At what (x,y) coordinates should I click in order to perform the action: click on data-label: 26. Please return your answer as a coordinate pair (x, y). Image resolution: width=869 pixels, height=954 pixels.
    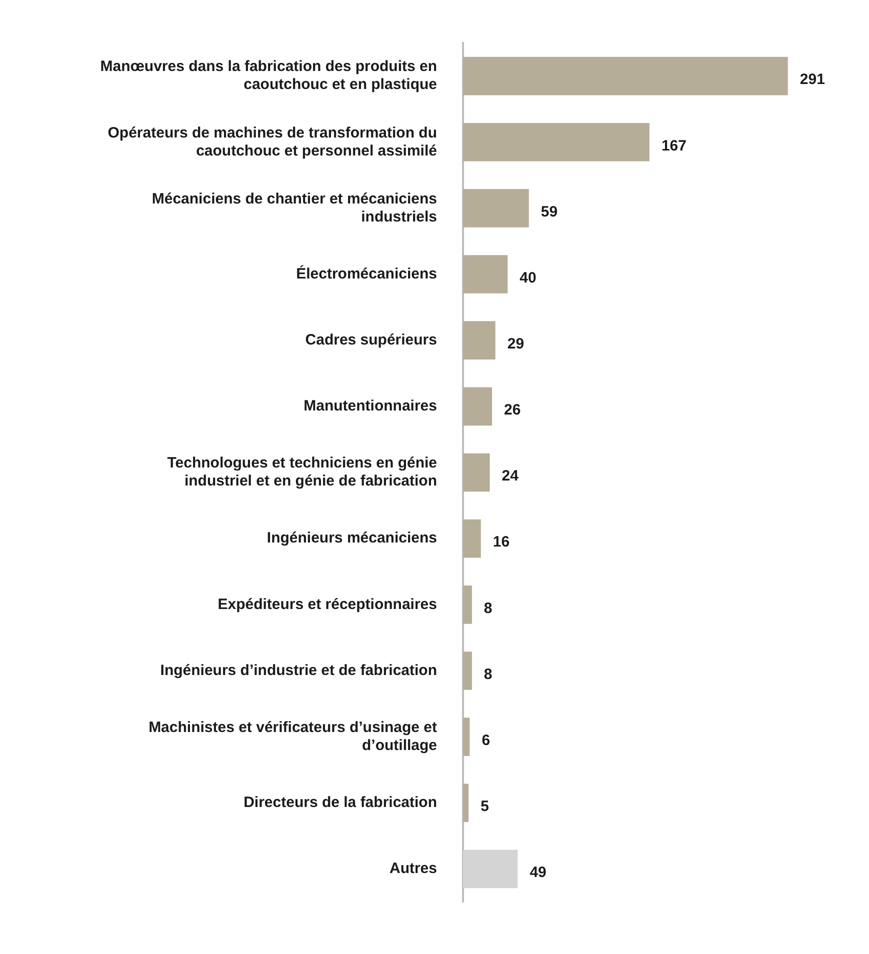
    Looking at the image, I should click on (512, 410).